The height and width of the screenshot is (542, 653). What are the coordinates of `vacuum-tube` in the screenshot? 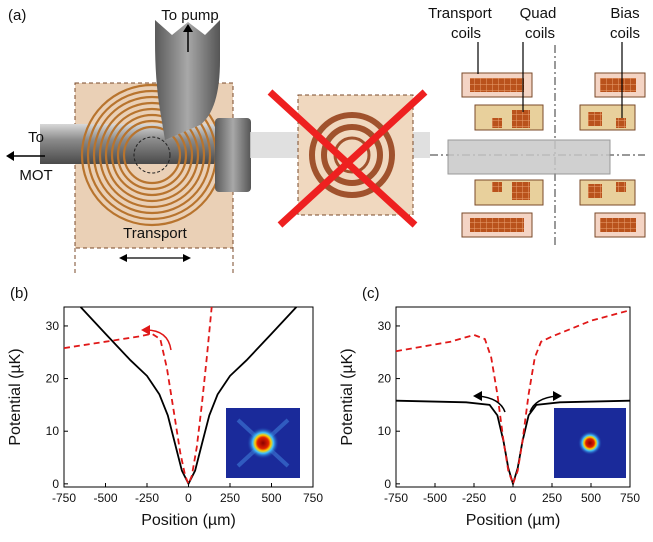 It's located at (135, 144).